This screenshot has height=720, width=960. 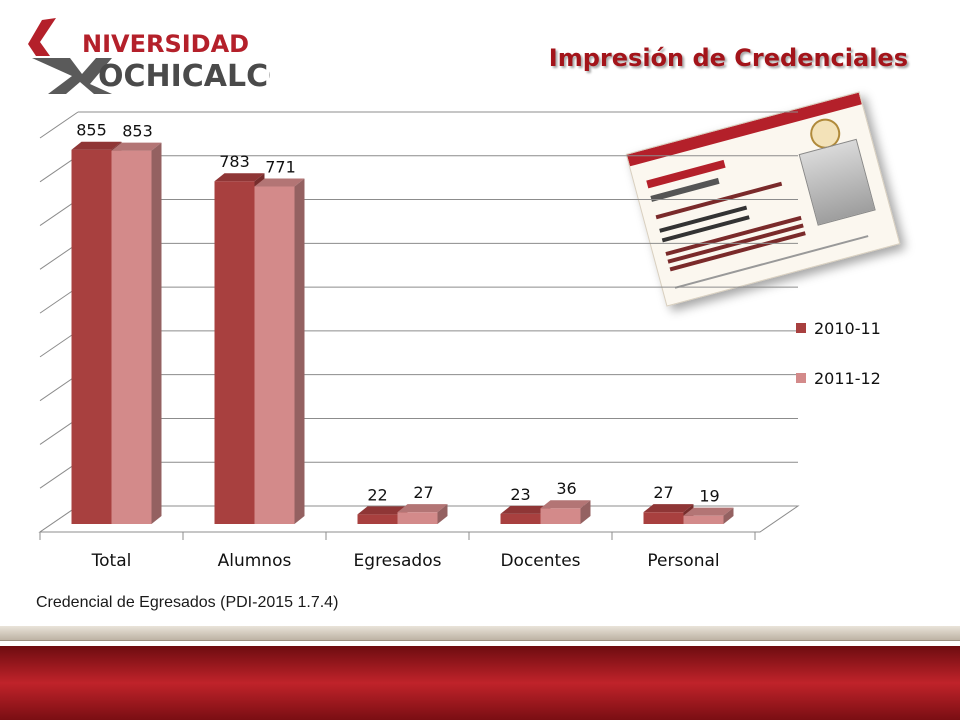 I want to click on data-label-egresados-2010-11: 22, so click(x=377, y=494).